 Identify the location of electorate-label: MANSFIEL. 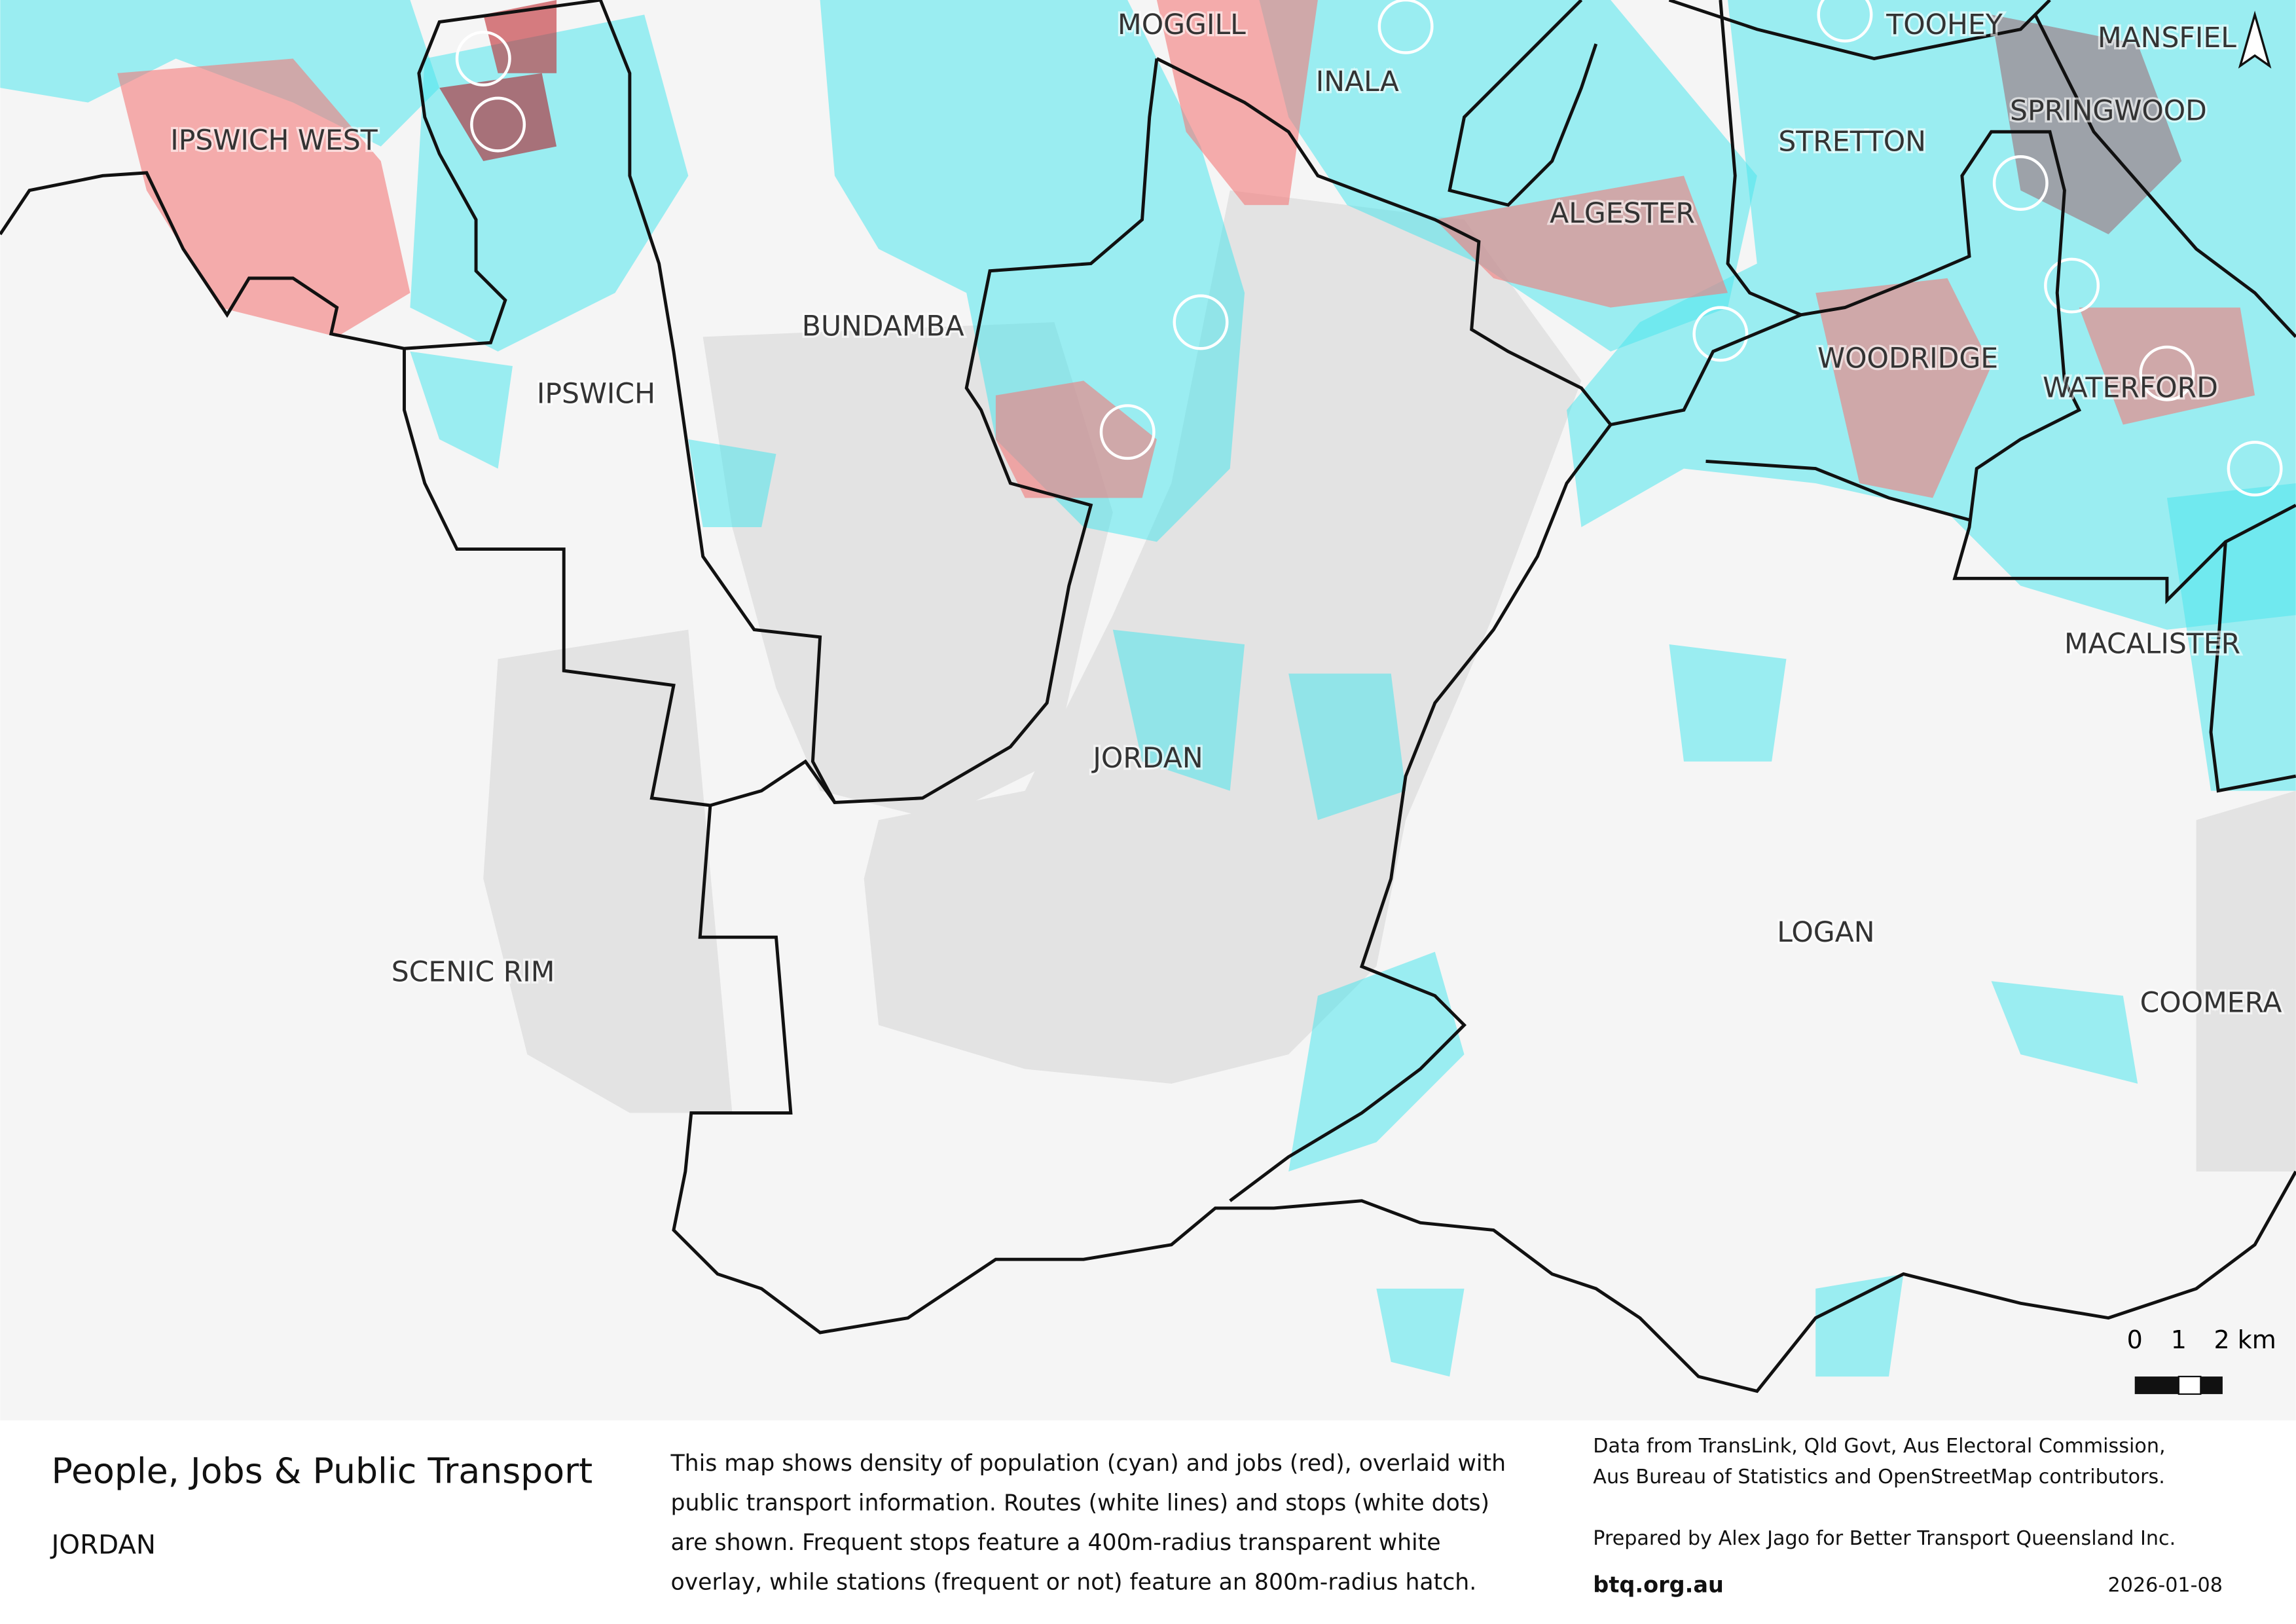
(2167, 38).